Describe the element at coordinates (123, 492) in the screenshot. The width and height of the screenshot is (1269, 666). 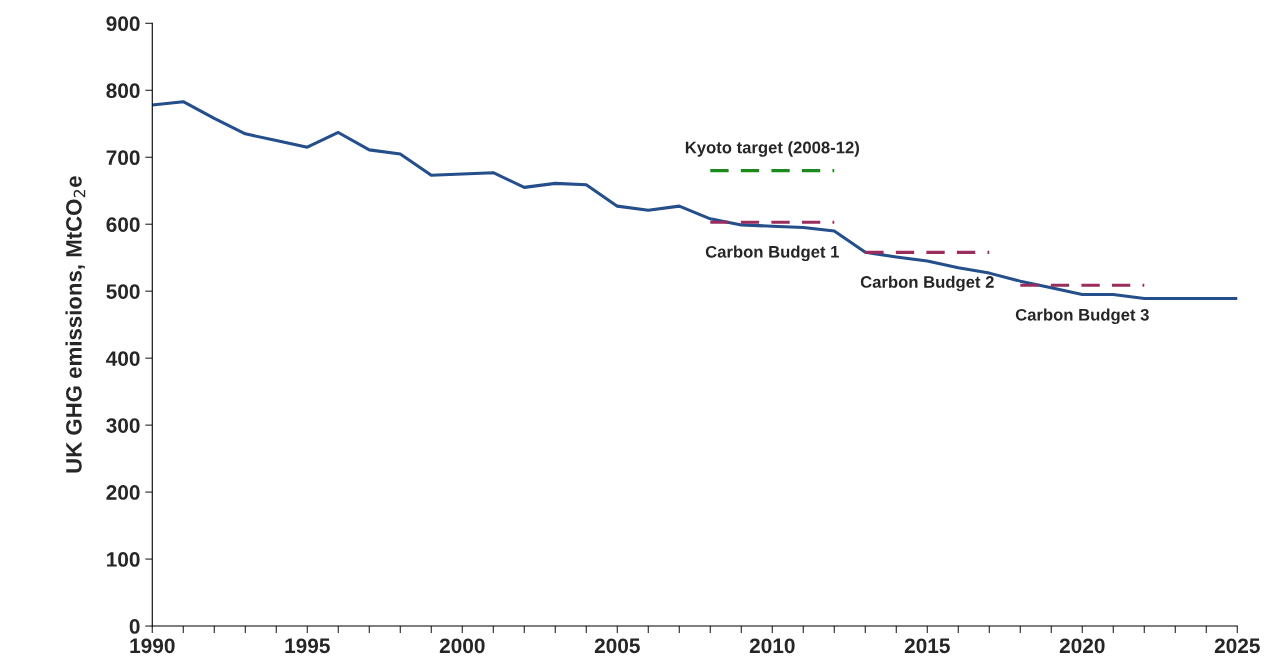
I see `y-tick-label: 200` at that location.